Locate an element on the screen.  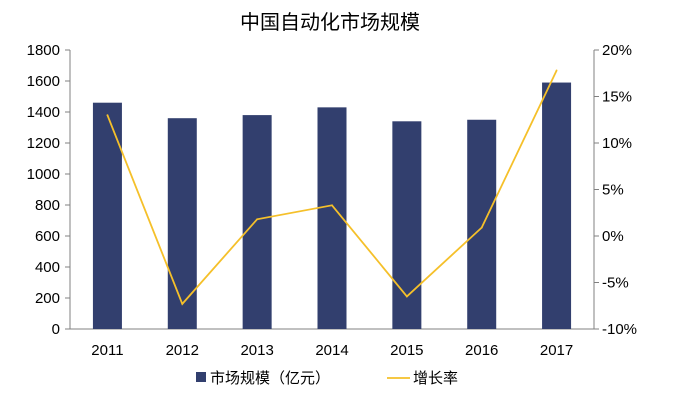
x-axis-tick-label: 2017 is located at coordinates (556, 350).